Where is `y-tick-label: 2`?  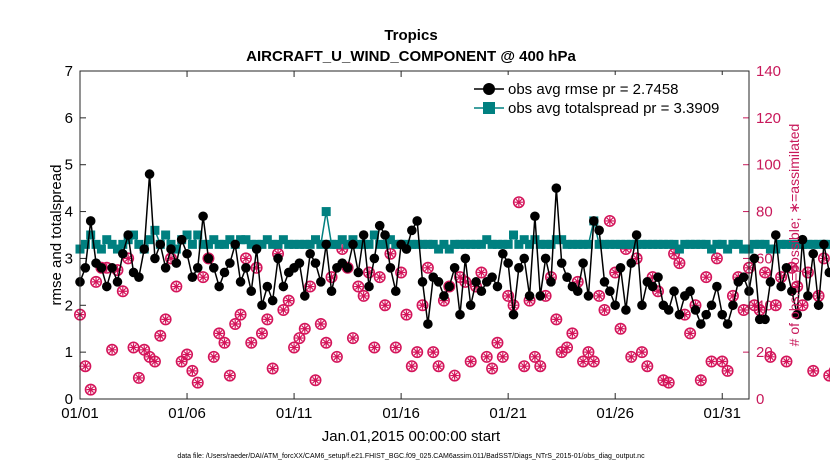
y-tick-label: 2 is located at coordinates (69, 305).